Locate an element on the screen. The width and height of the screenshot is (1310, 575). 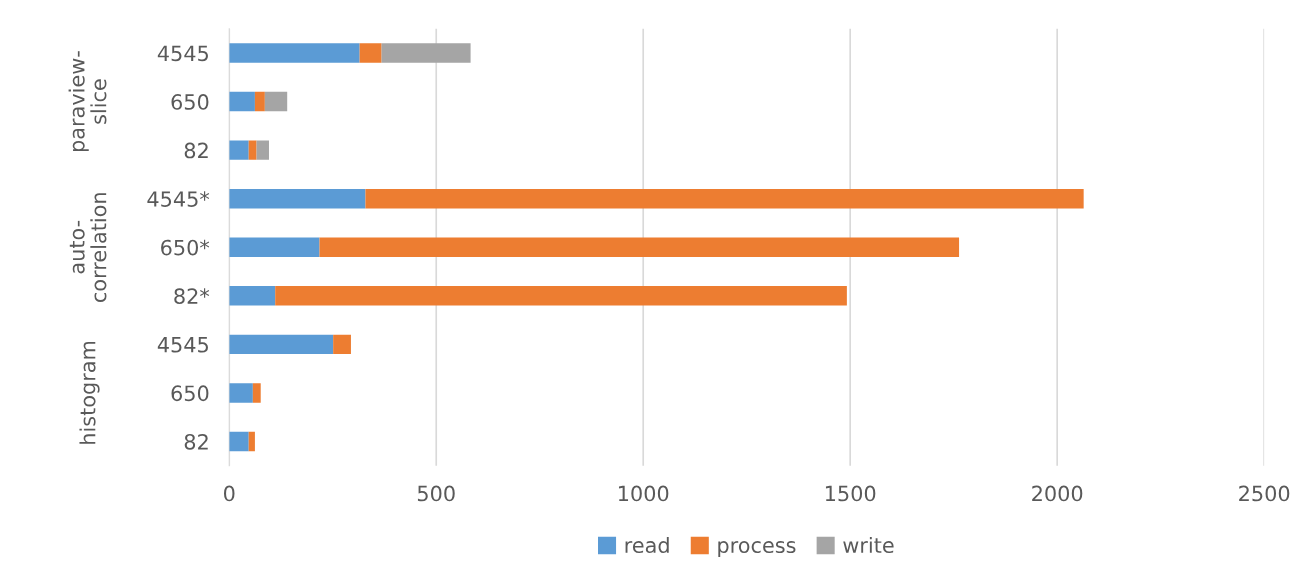
x-tick-label: 2000 is located at coordinates (1057, 493).